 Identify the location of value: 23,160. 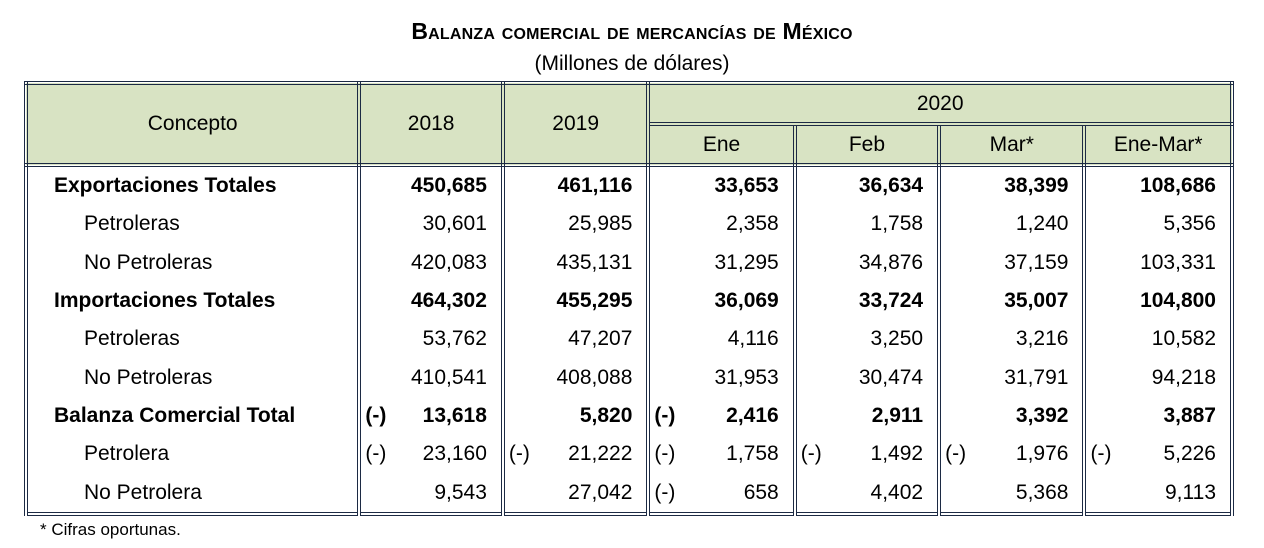
(454, 454).